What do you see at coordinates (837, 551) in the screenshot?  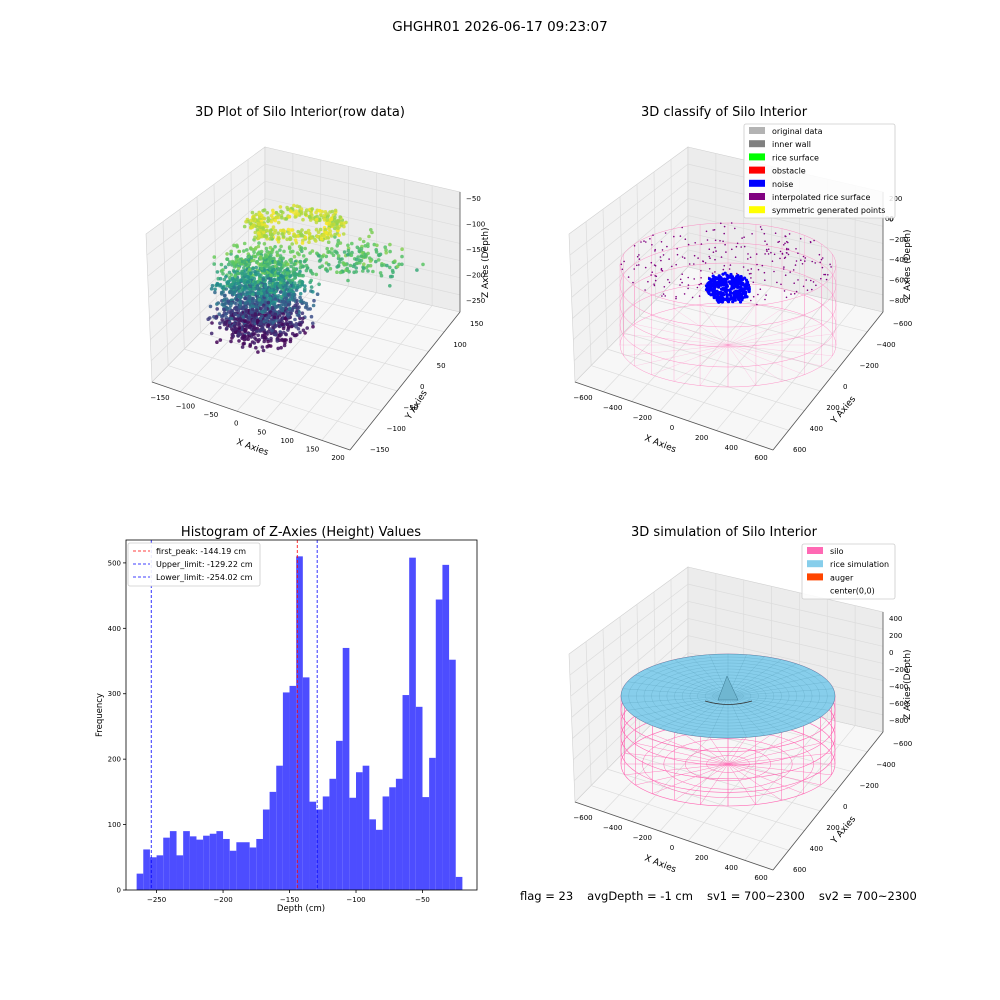 I see `legend-label: silo` at bounding box center [837, 551].